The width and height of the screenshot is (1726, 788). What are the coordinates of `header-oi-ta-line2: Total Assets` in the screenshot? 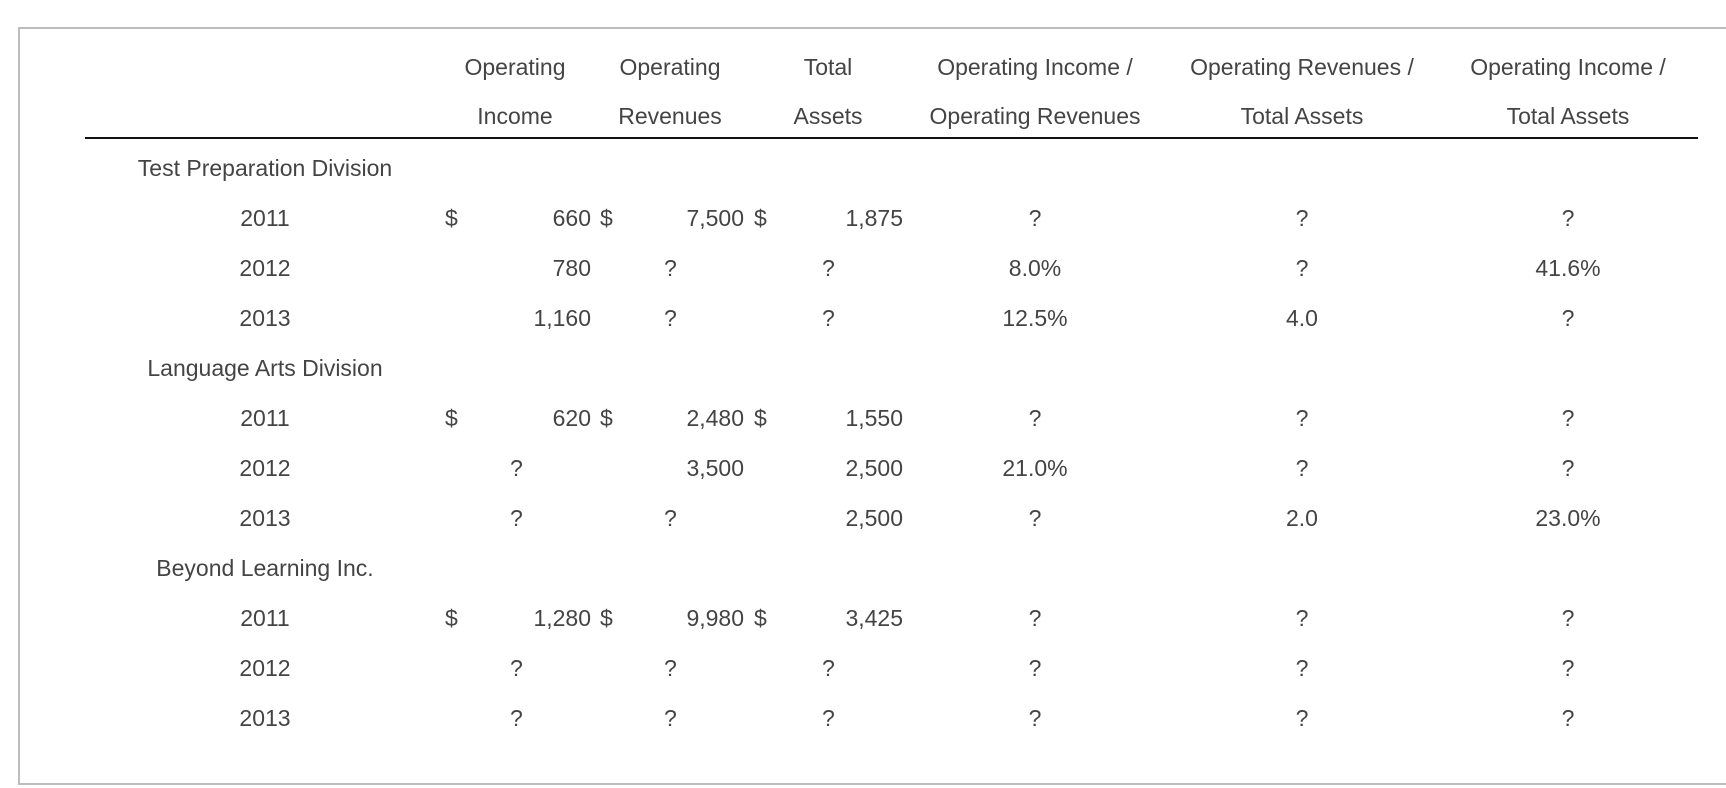 It's located at (1568, 116).